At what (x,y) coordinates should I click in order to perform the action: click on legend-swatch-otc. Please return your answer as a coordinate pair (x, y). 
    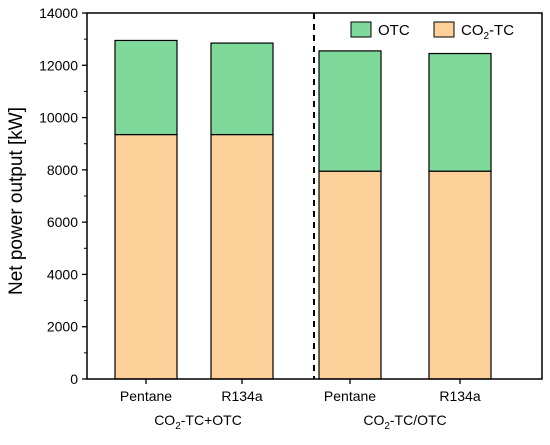
    Looking at the image, I should click on (361, 29).